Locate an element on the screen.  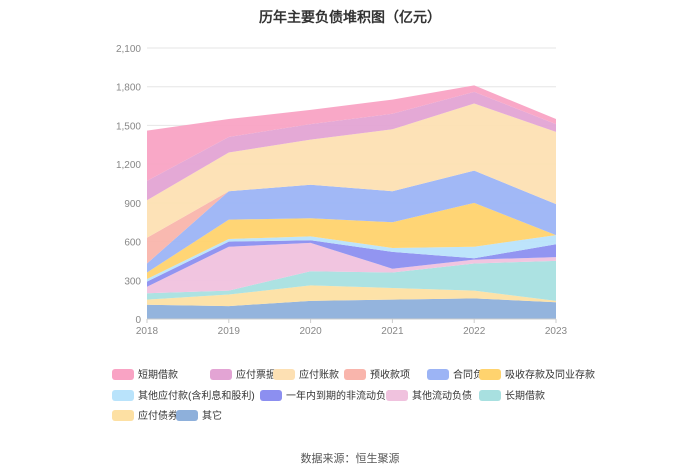
legend-item: 预收款项 is located at coordinates (377, 375).